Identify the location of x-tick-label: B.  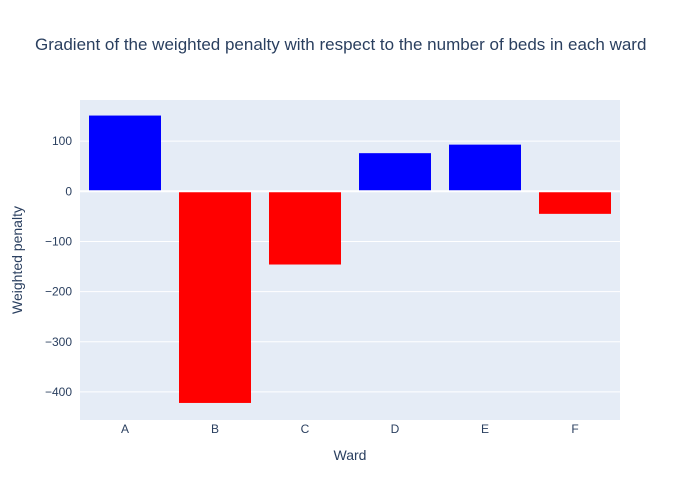
(215, 429).